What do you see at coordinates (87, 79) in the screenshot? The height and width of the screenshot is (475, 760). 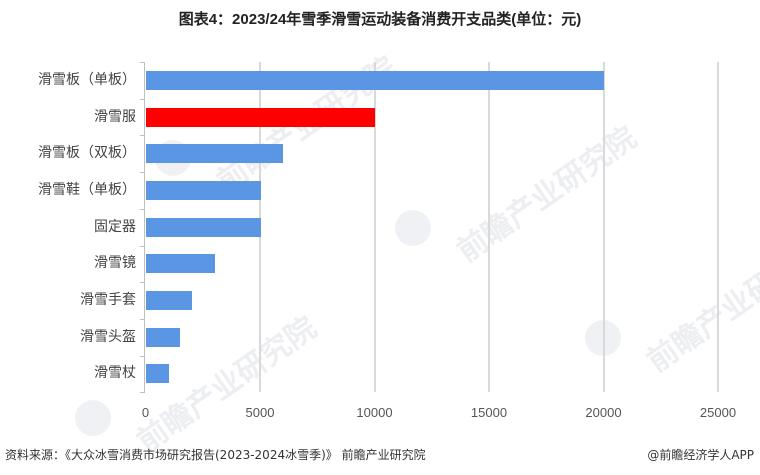 I see `category-label: 滑雪板（单板）` at bounding box center [87, 79].